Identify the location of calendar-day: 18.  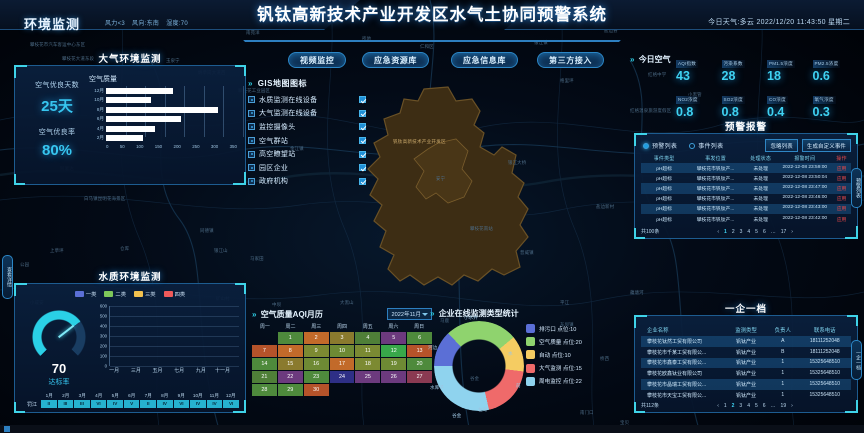
(368, 364).